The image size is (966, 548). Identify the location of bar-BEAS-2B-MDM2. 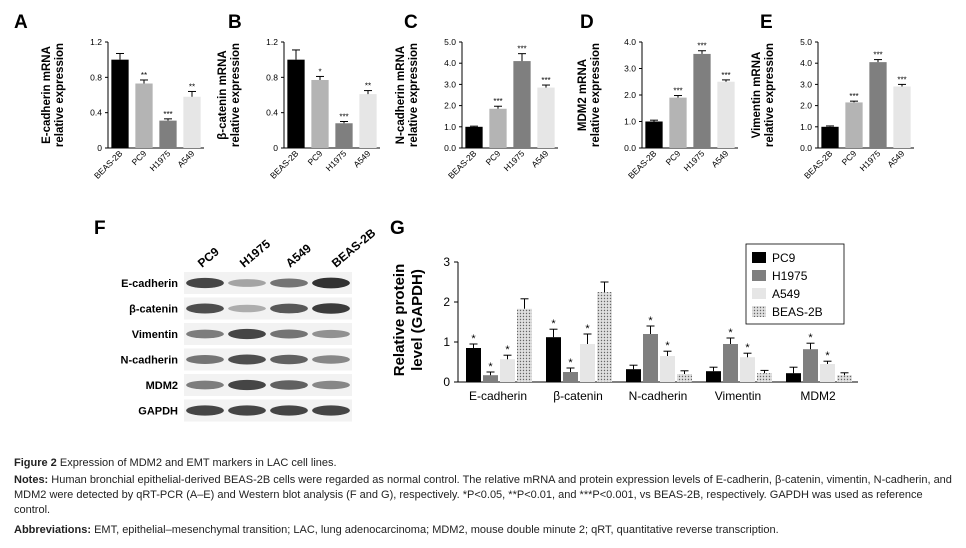
(844, 378).